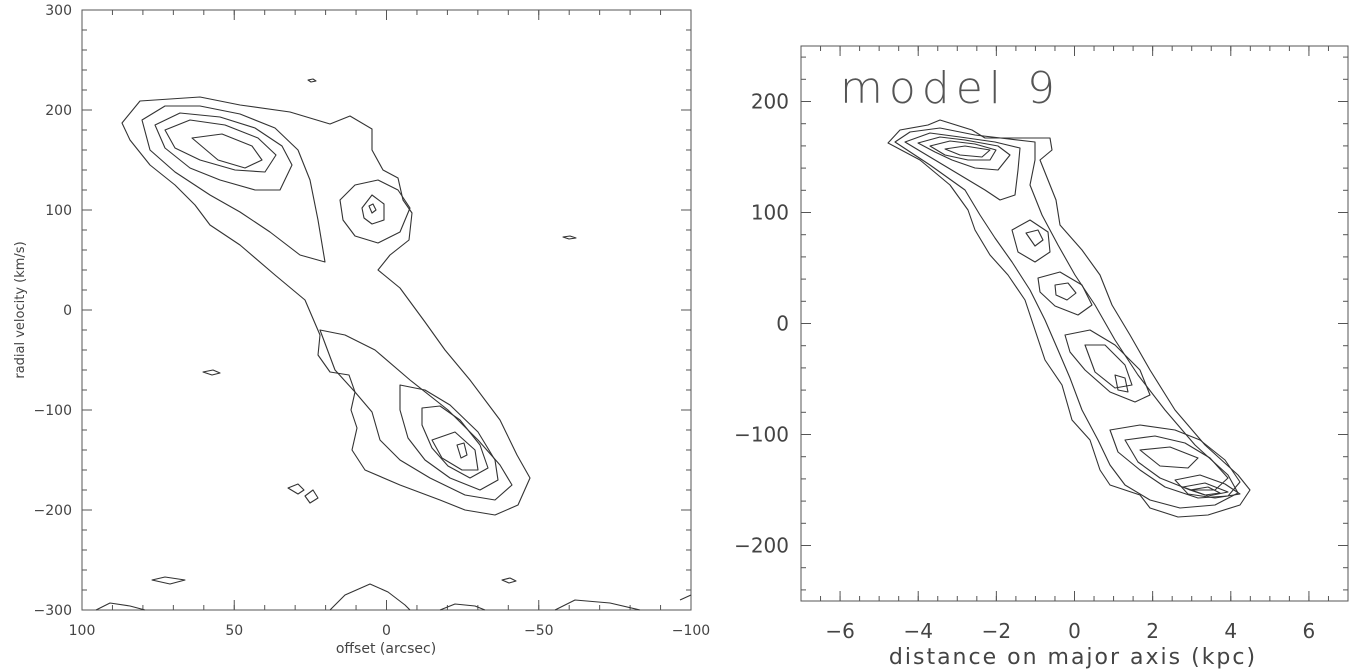 The height and width of the screenshot is (671, 1361). I want to click on x-tick-label: 100, so click(82, 631).